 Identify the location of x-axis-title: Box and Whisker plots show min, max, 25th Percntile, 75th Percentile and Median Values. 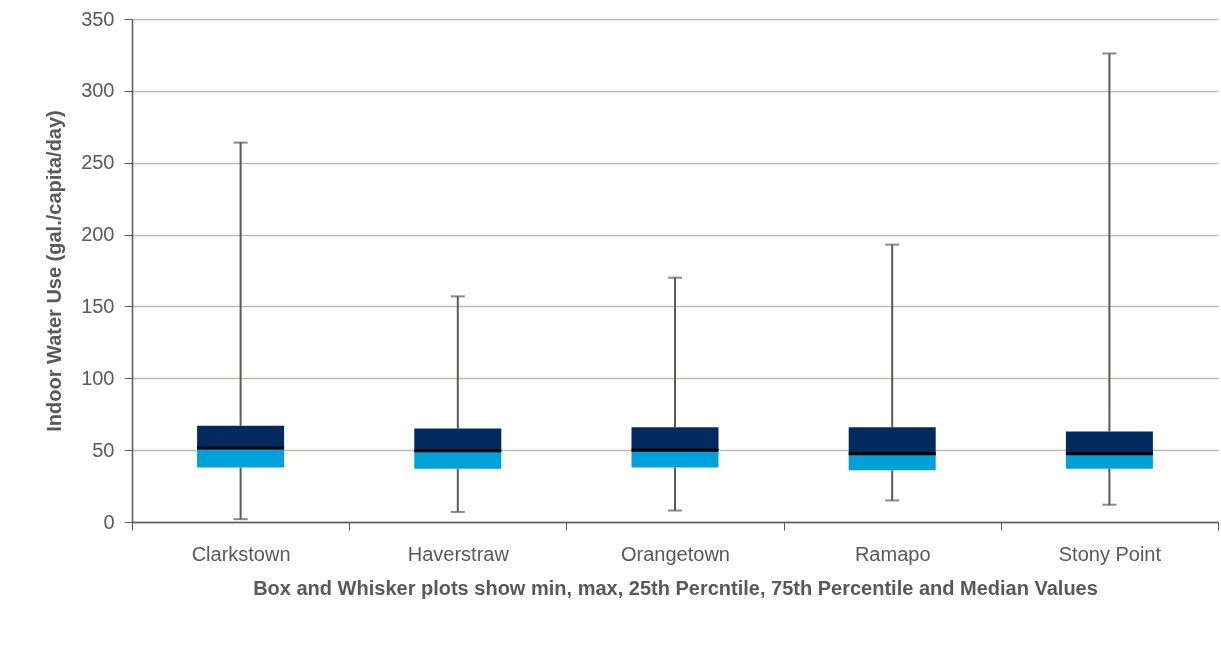
(675, 587).